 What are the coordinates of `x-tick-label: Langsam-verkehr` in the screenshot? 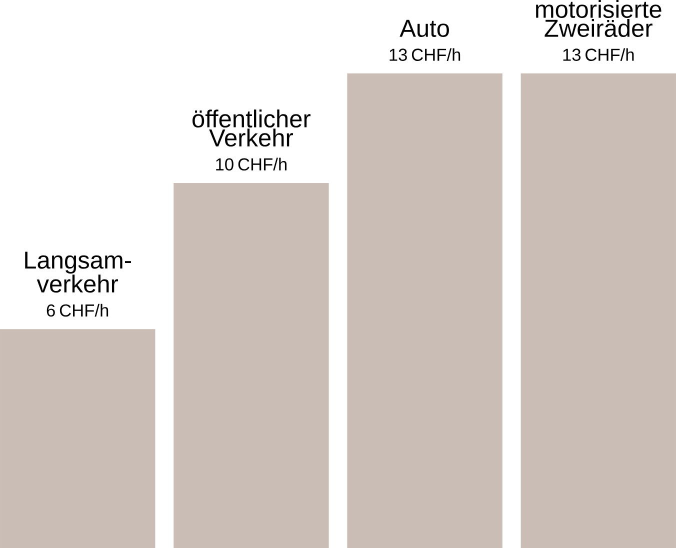 It's located at (78, 272).